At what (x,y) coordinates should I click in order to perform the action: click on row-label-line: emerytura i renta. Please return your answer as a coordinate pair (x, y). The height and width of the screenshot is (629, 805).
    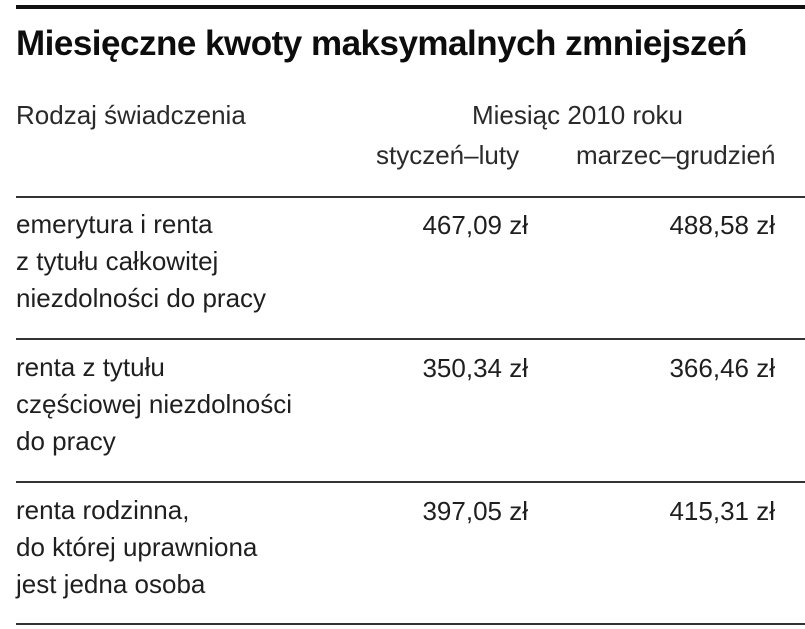
    Looking at the image, I should click on (114, 224).